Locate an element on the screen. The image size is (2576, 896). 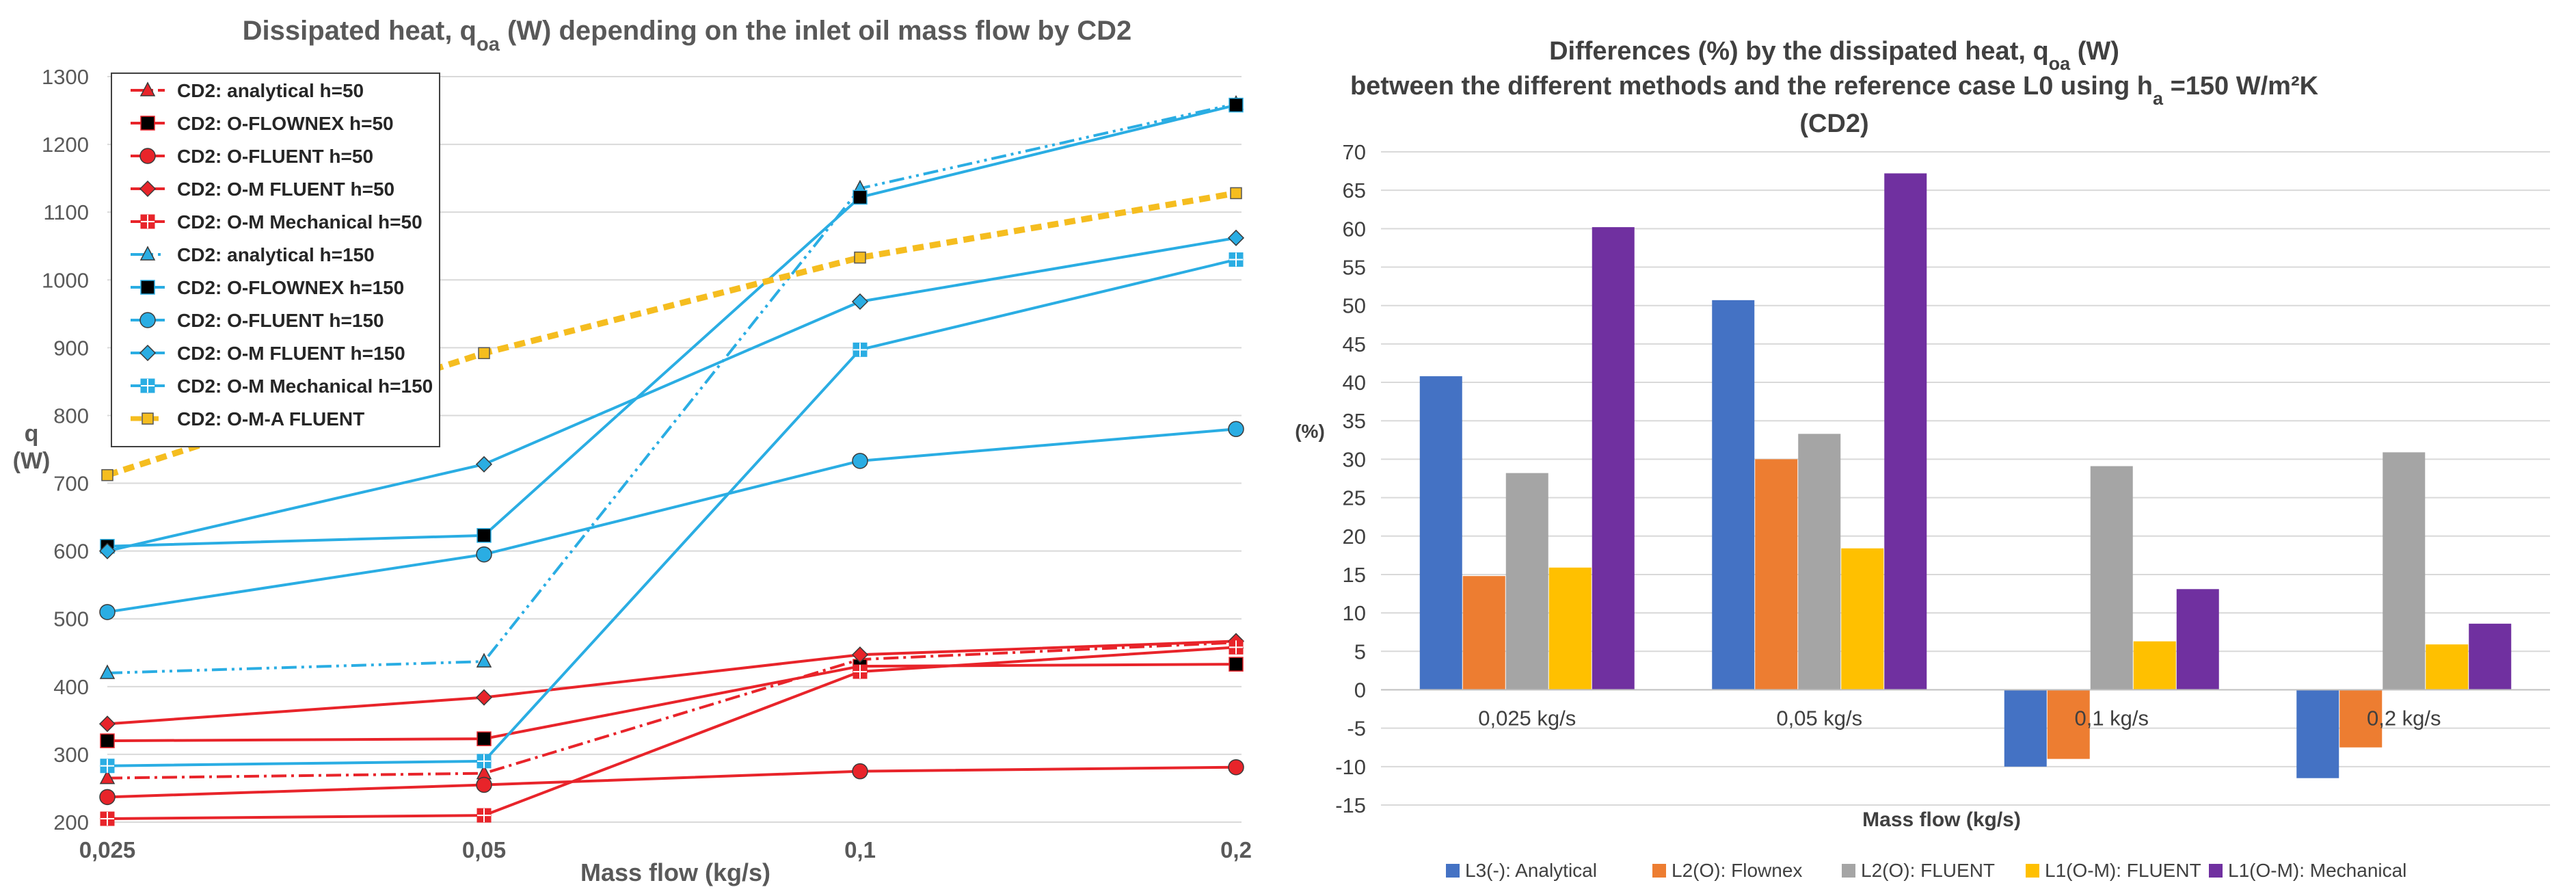
legend-label: CD2: O-FLOWNEX h=50 is located at coordinates (285, 123).